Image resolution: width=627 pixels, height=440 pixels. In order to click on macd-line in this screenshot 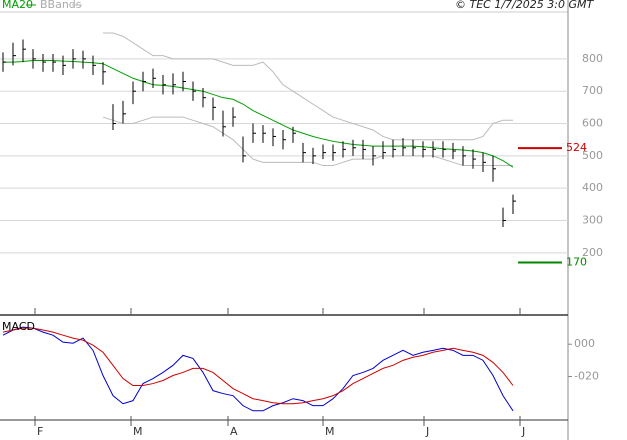, I will do `click(258, 366)`.